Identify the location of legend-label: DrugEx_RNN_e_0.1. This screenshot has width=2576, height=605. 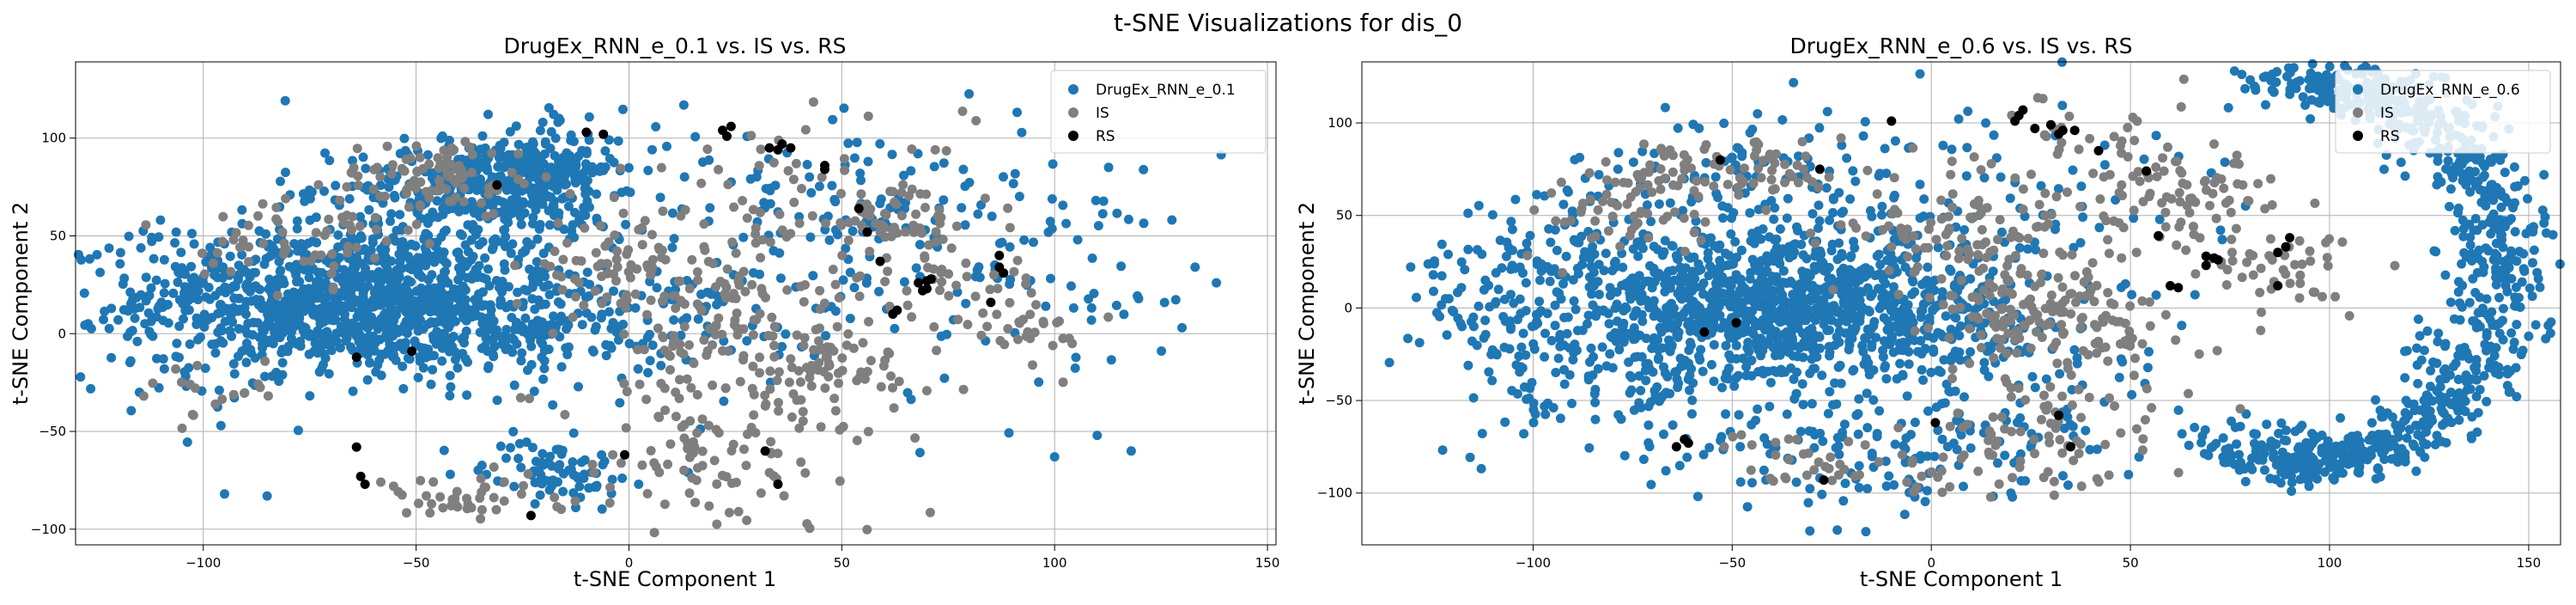
(1166, 90).